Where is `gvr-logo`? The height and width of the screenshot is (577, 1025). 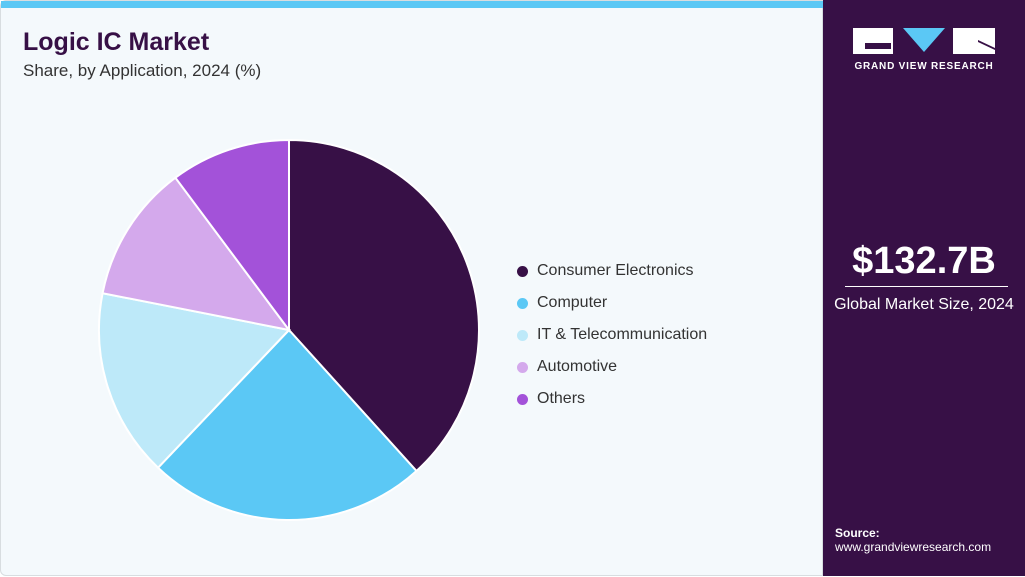
gvr-logo is located at coordinates (924, 41).